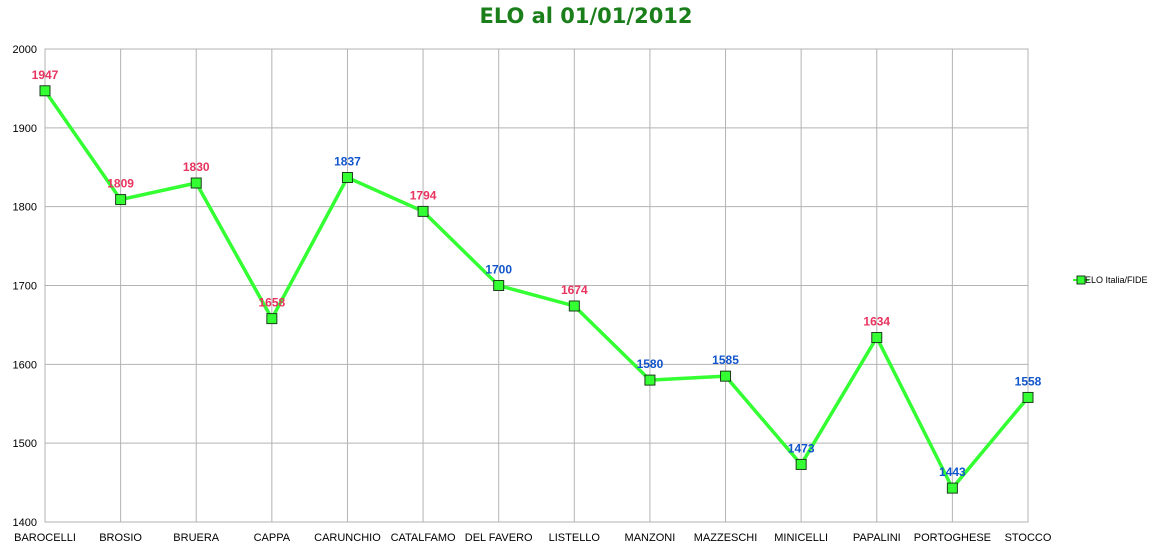  What do you see at coordinates (952, 538) in the screenshot?
I see `x-tick-label: PORTOGHESE` at bounding box center [952, 538].